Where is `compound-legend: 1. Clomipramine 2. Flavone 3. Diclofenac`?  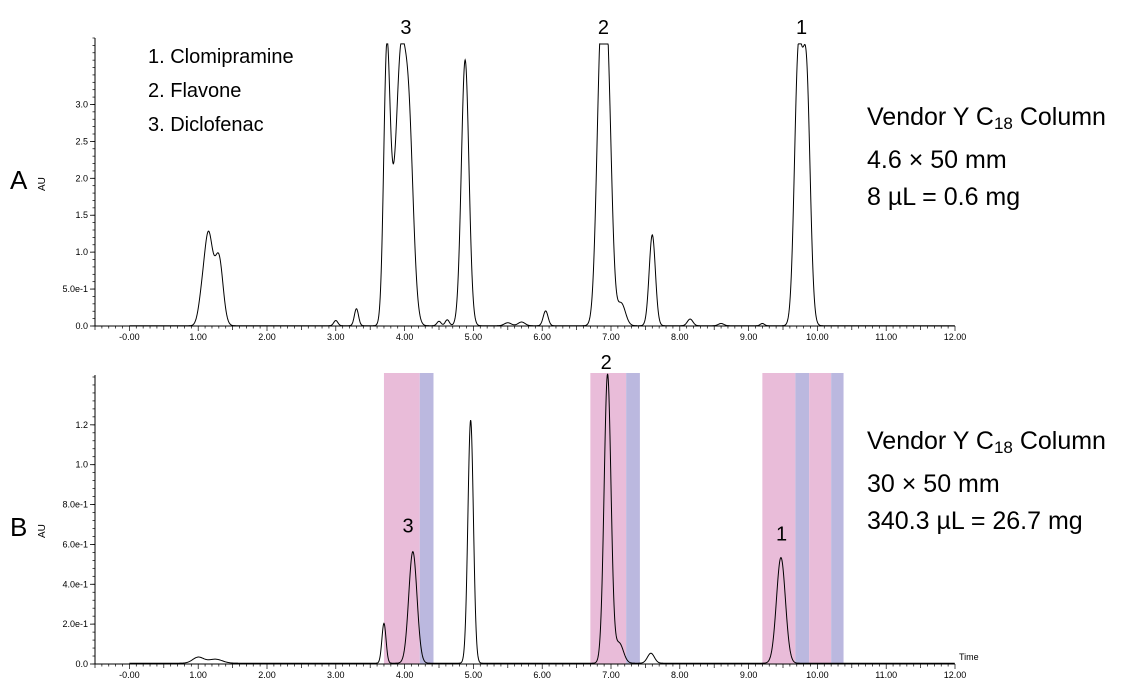
compound-legend: 1. Clomipramine 2. Flavone 3. Diclofenac is located at coordinates (221, 91).